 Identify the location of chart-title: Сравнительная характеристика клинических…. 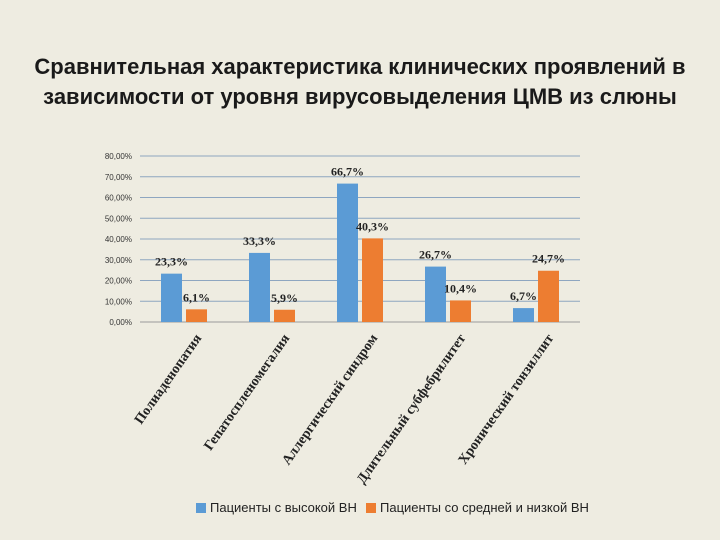
(360, 81).